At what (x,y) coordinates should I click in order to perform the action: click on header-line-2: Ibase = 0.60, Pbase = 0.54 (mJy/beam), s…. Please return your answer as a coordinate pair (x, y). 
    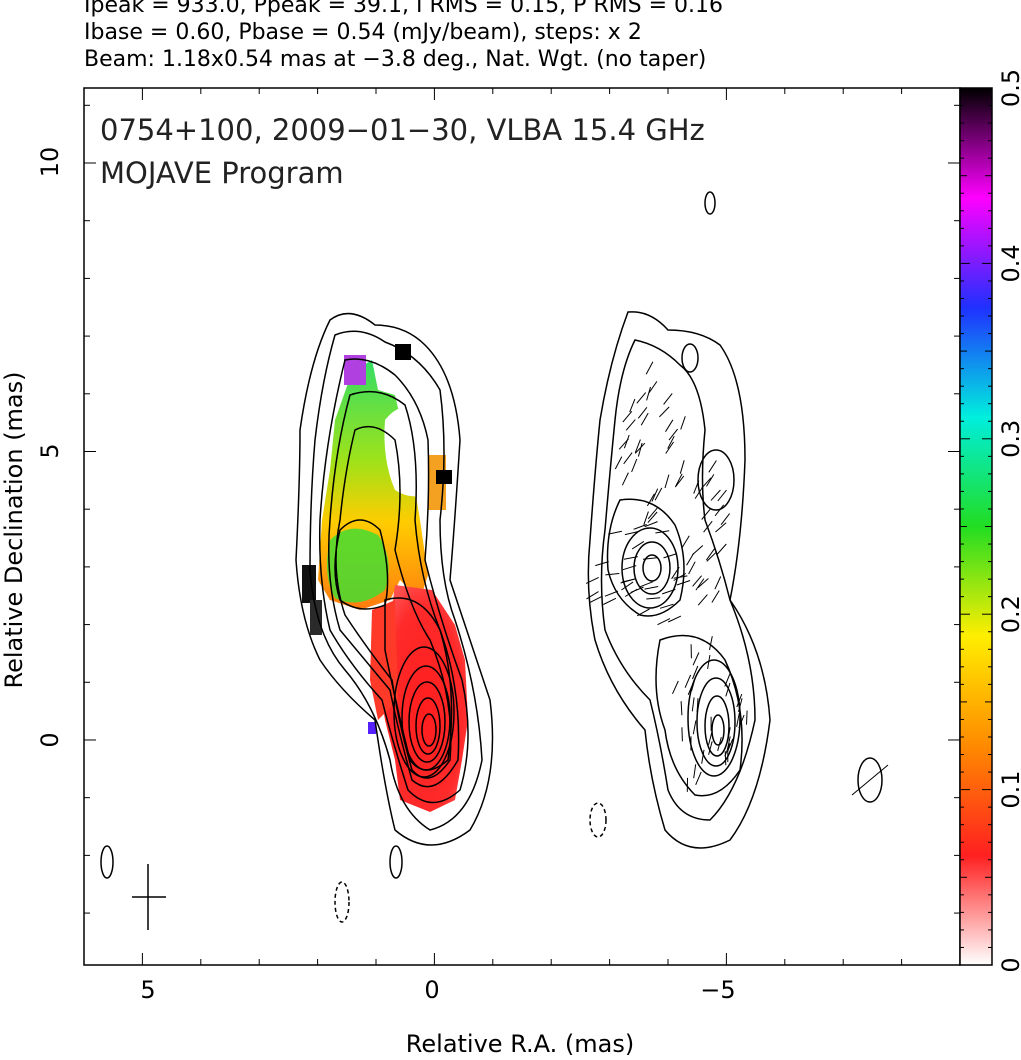
    Looking at the image, I should click on (363, 32).